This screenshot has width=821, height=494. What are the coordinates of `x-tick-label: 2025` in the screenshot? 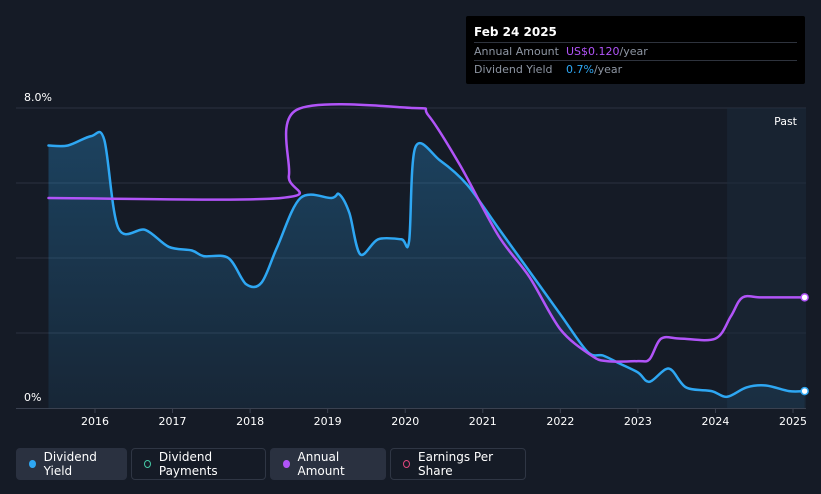 It's located at (793, 421).